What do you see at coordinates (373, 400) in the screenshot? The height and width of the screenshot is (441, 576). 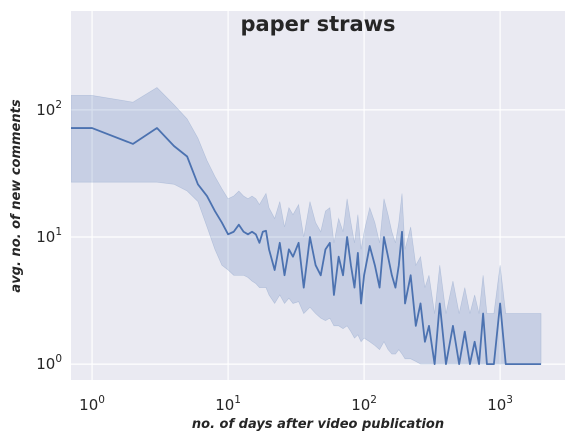 I see `x-tick-exponent: 2` at bounding box center [373, 400].